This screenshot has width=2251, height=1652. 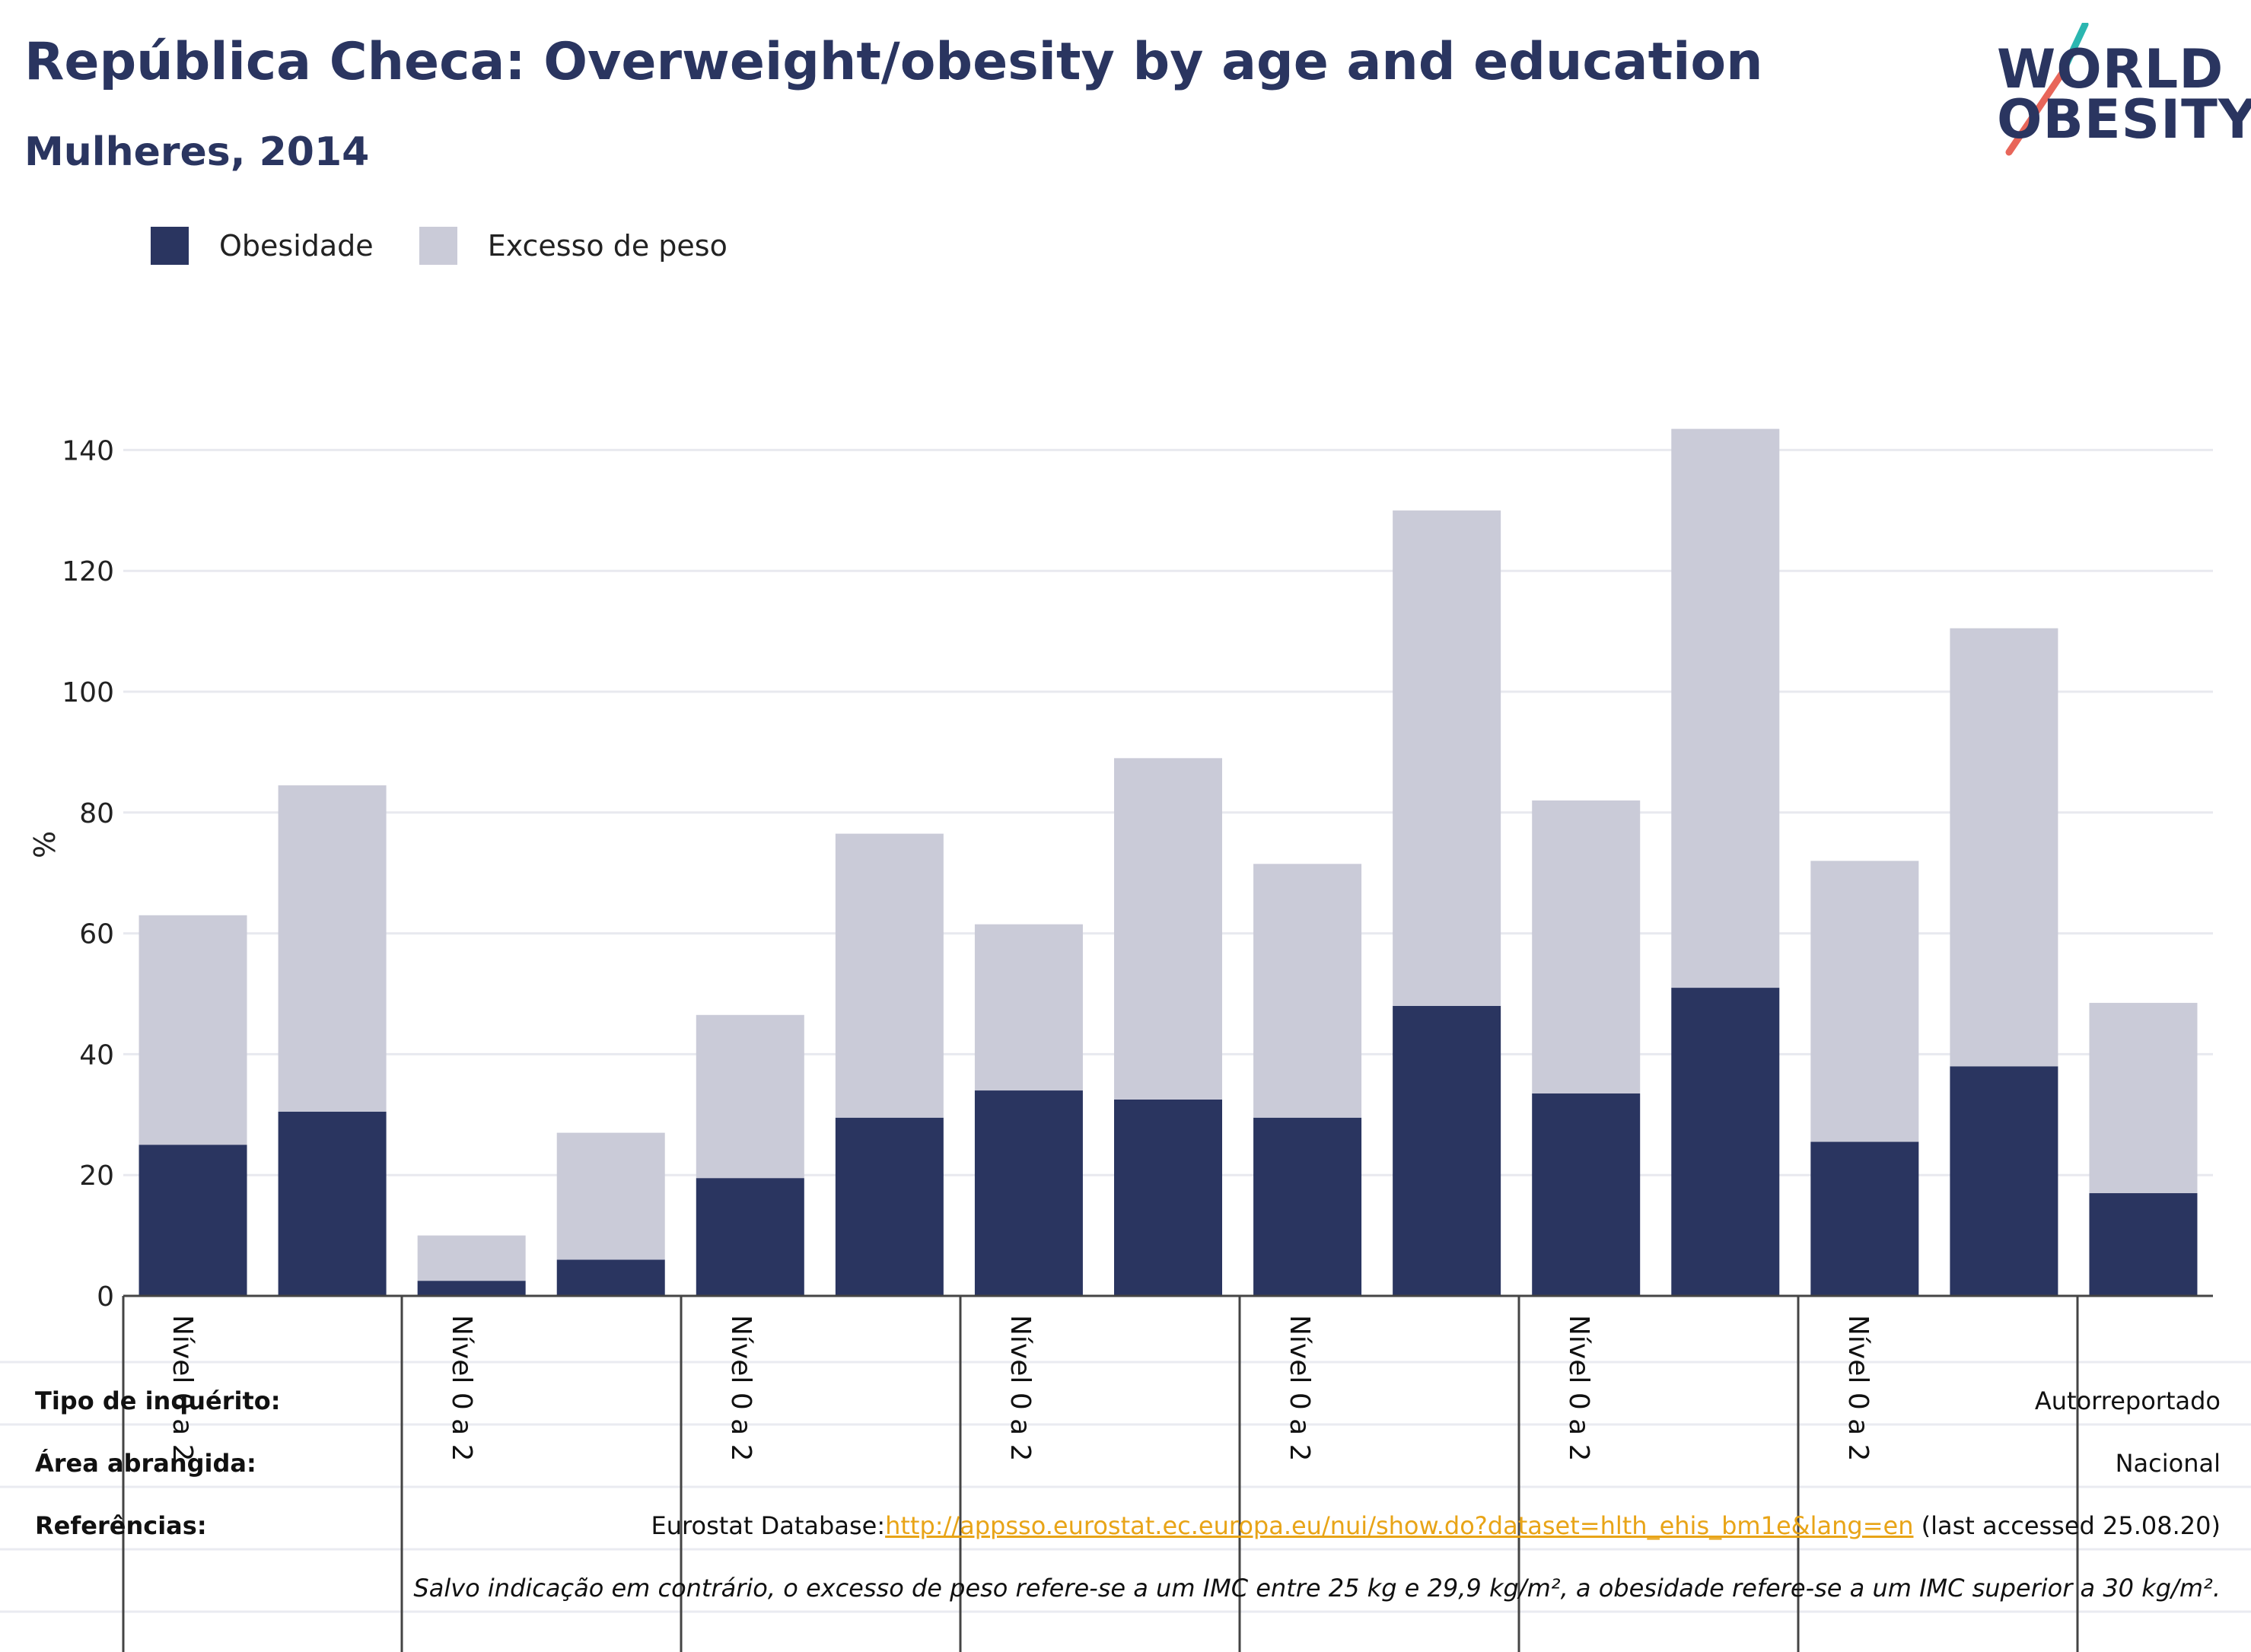 I want to click on y-axis-title: %, so click(x=45, y=845).